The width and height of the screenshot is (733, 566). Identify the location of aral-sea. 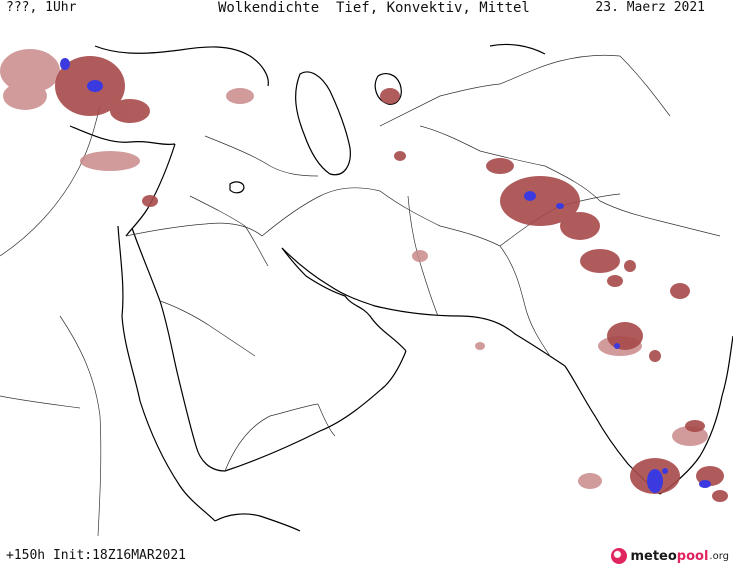
(388, 89).